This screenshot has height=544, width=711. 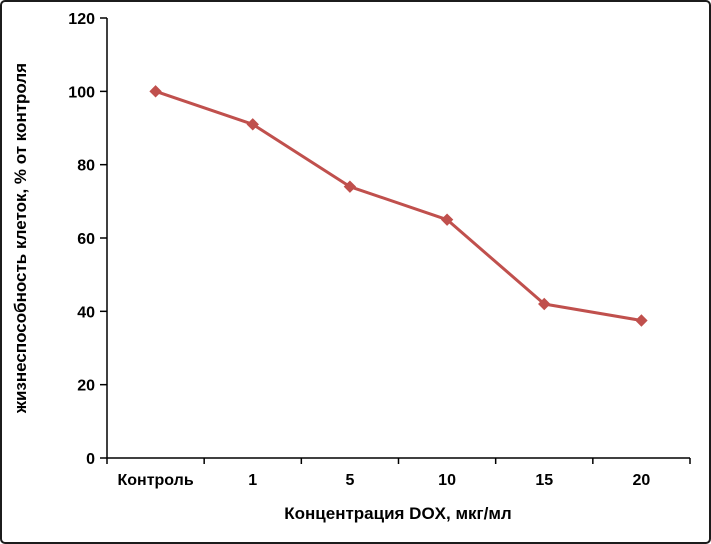 What do you see at coordinates (397, 513) in the screenshot?
I see `x-axis-title: Концентрация DOX, мкг/мл` at bounding box center [397, 513].